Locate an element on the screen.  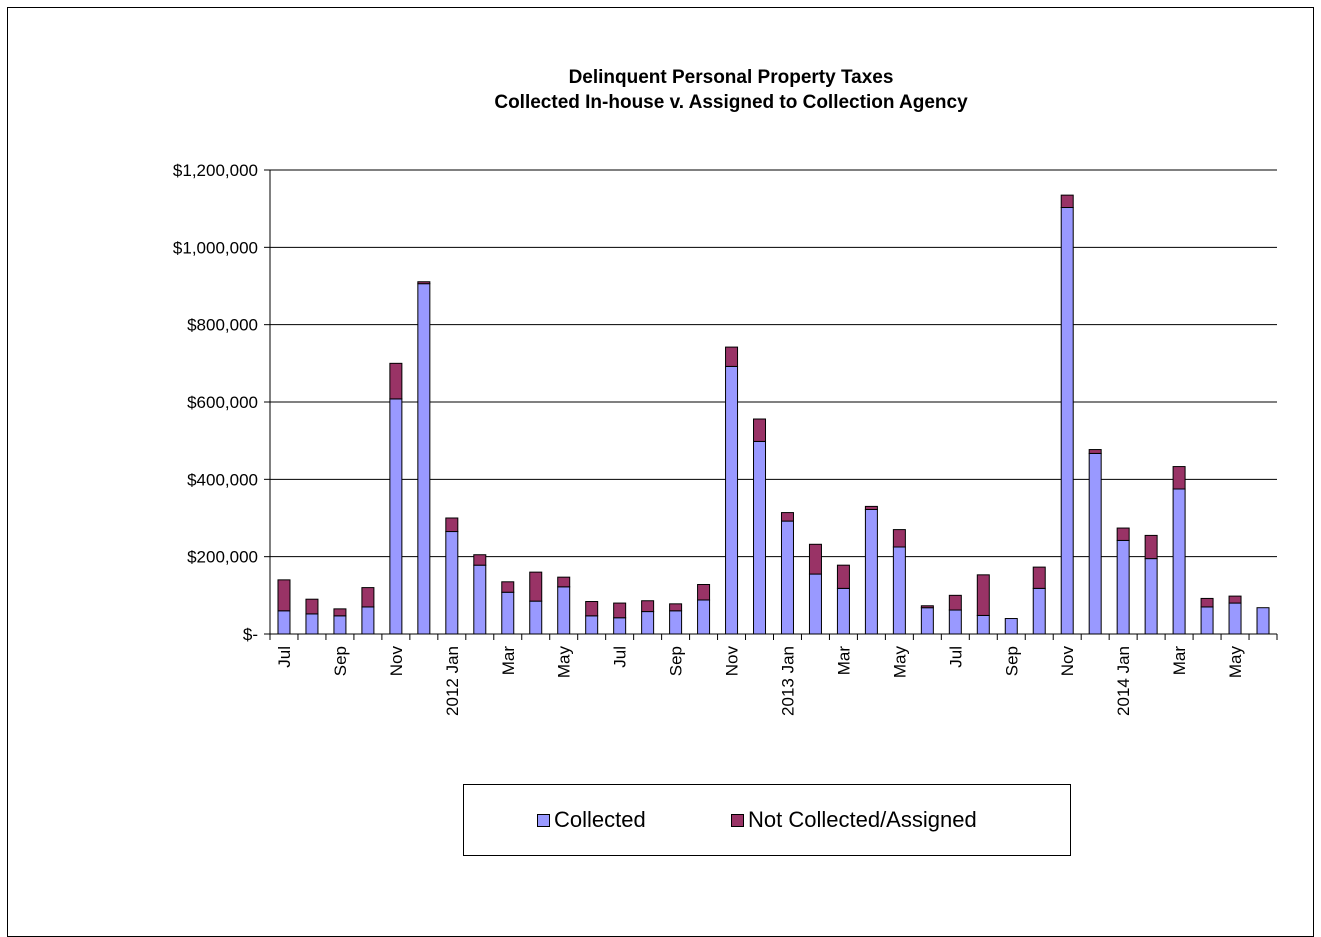
y-tick-label: $200,000 is located at coordinates (222, 557).